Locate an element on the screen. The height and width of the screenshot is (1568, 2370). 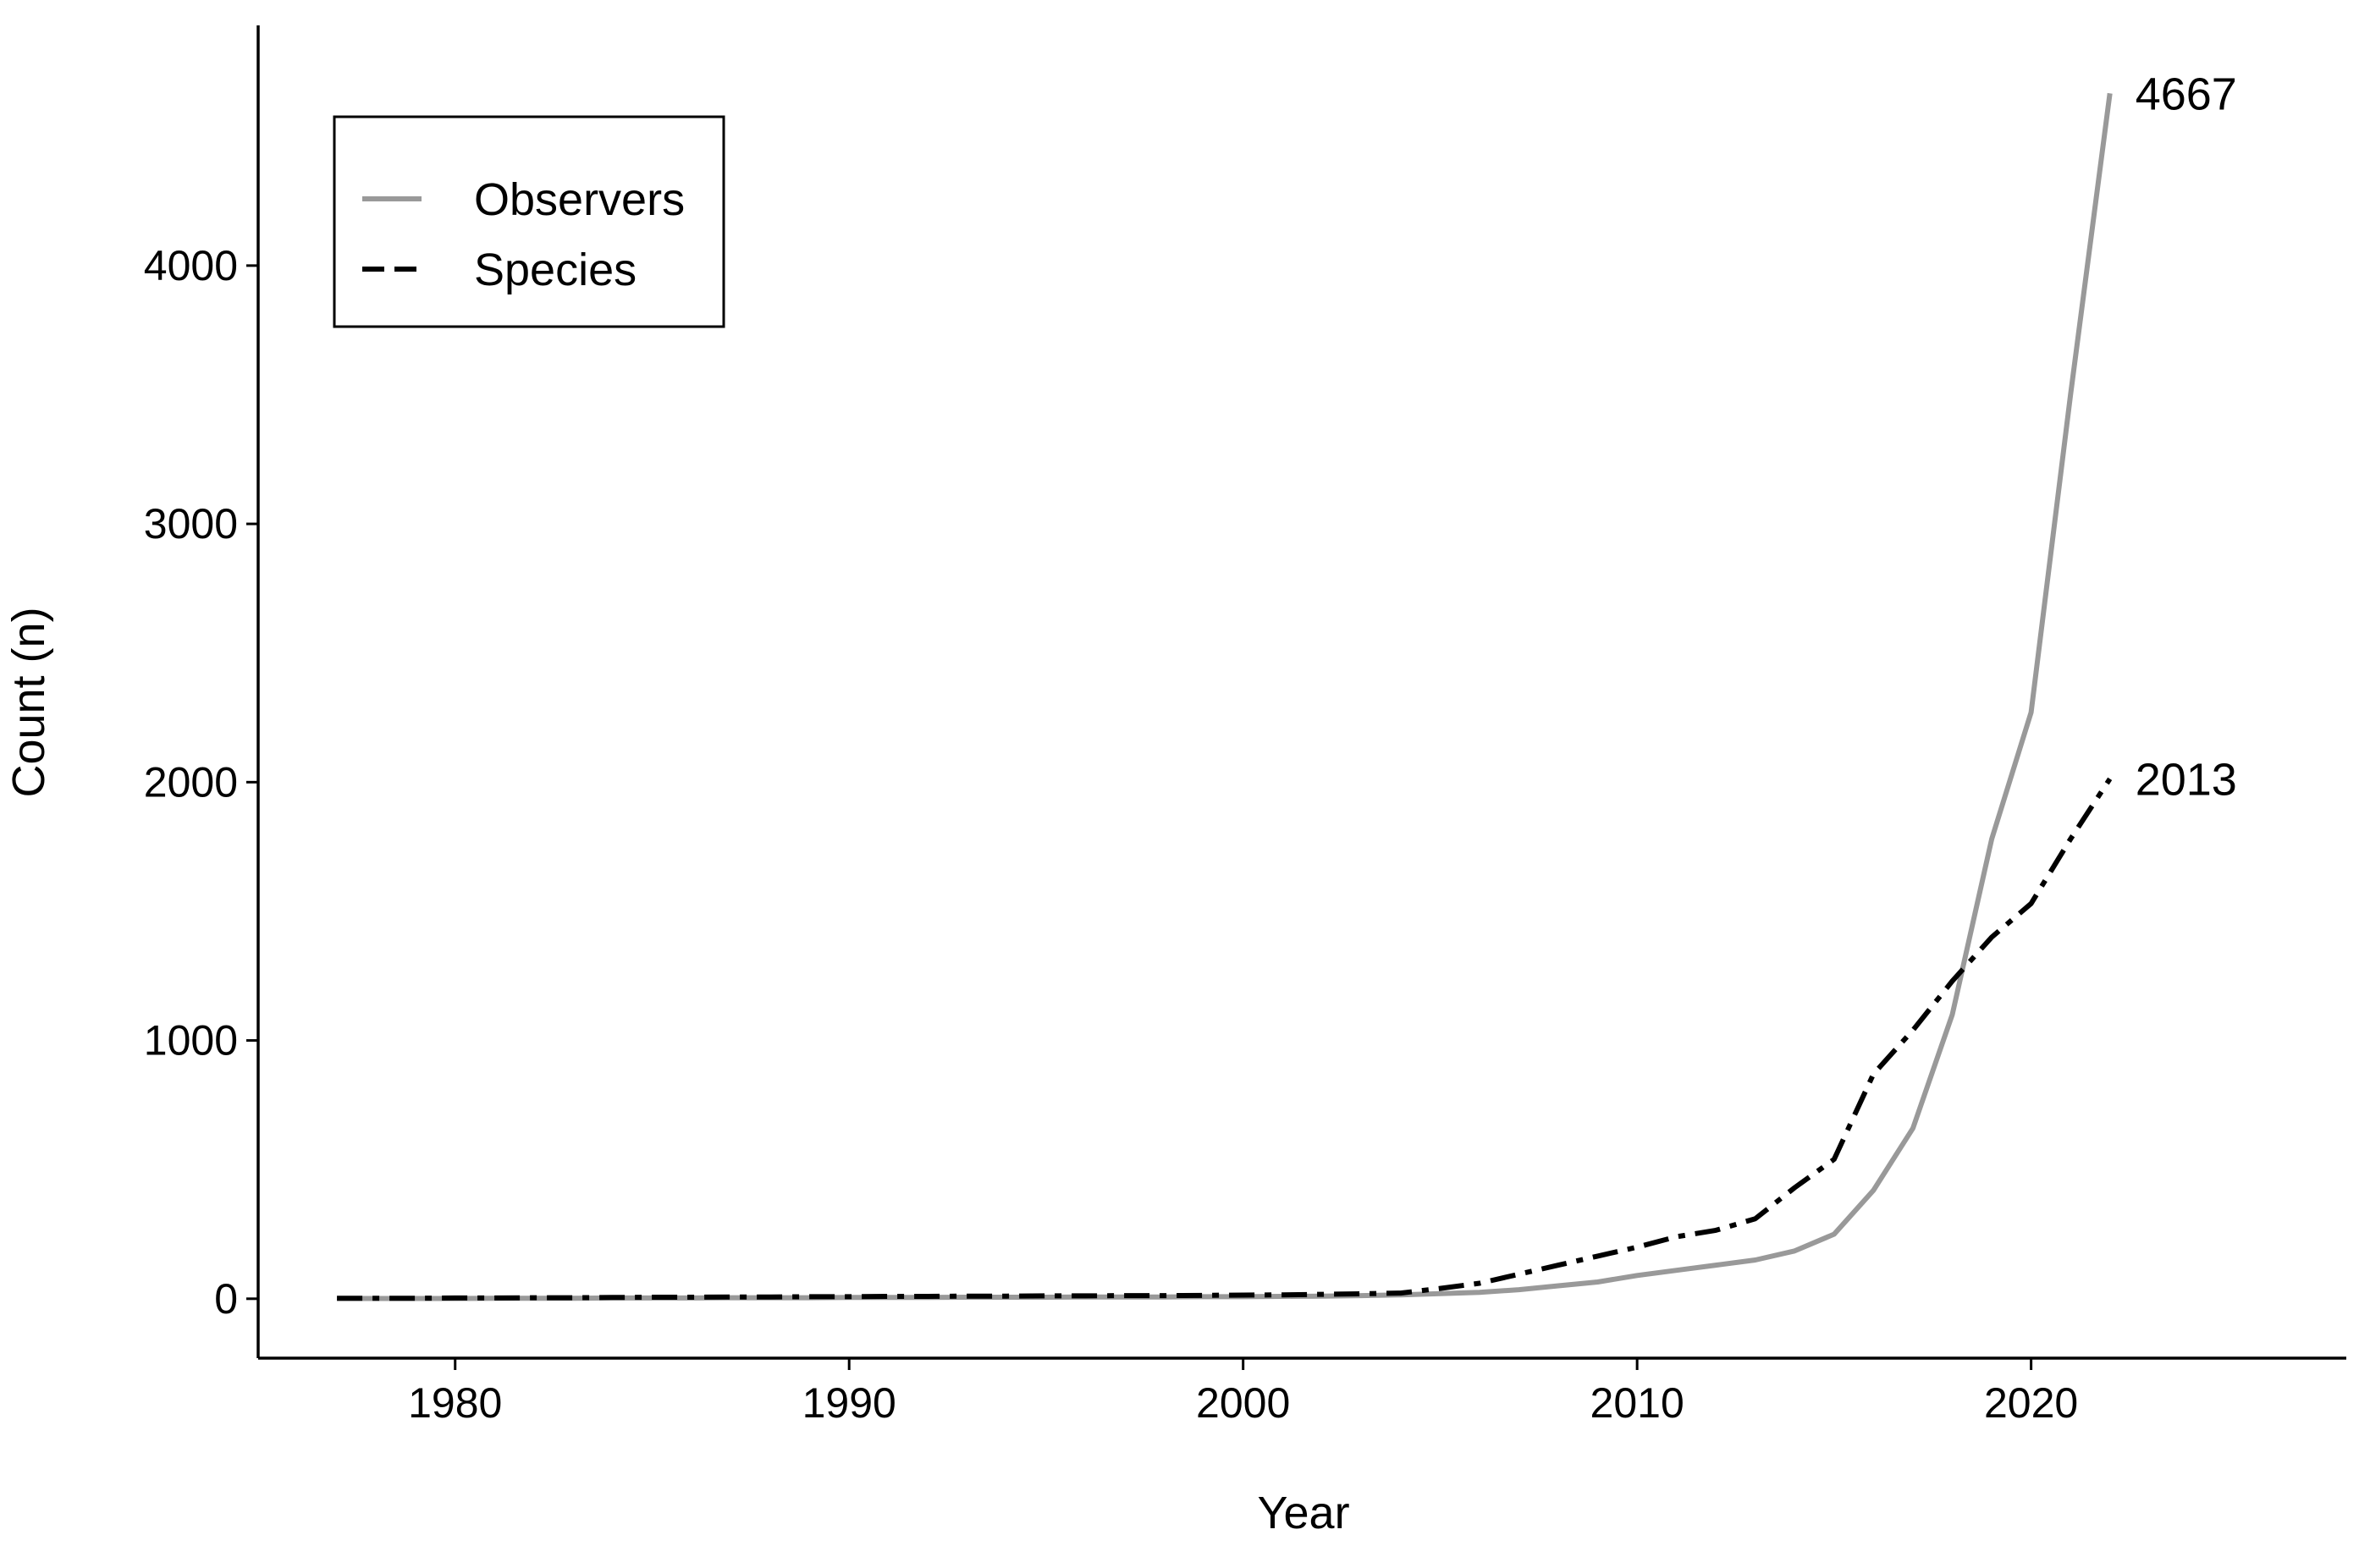
x-tick-label: 2020 is located at coordinates (2031, 1403).